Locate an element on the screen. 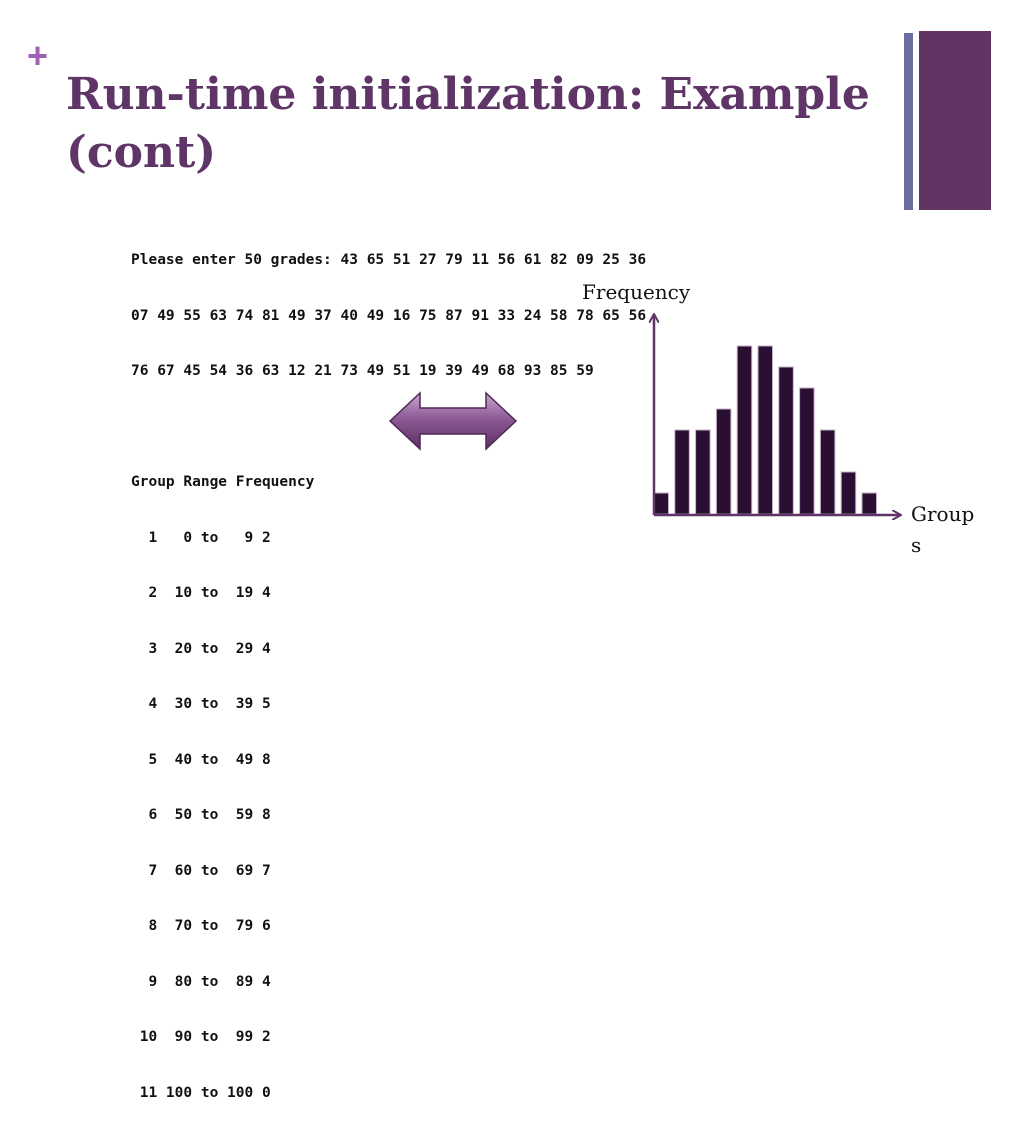  x-axis-label-line: s is located at coordinates (916, 545).